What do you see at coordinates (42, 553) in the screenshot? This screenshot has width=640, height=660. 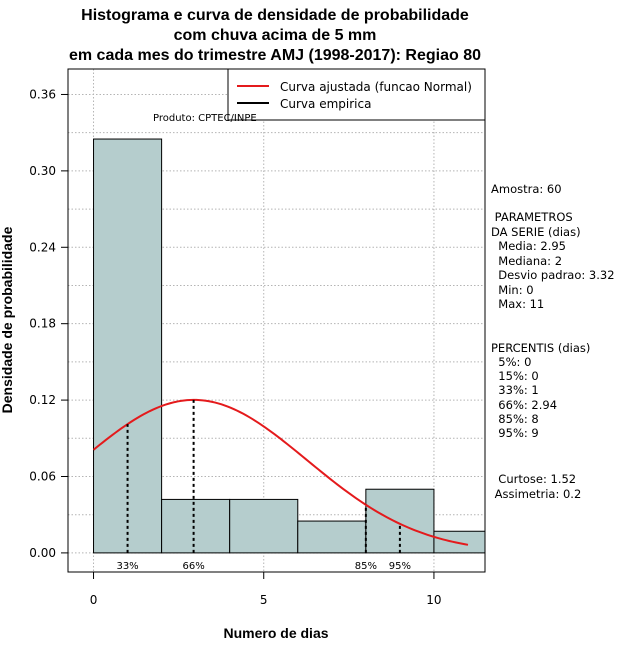 I see `y-tick-label: 0.00` at bounding box center [42, 553].